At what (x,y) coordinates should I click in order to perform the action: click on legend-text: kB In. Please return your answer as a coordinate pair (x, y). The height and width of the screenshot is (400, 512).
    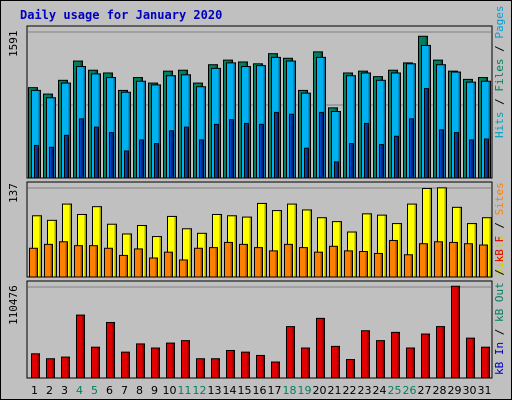
    Looking at the image, I should click on (499, 358).